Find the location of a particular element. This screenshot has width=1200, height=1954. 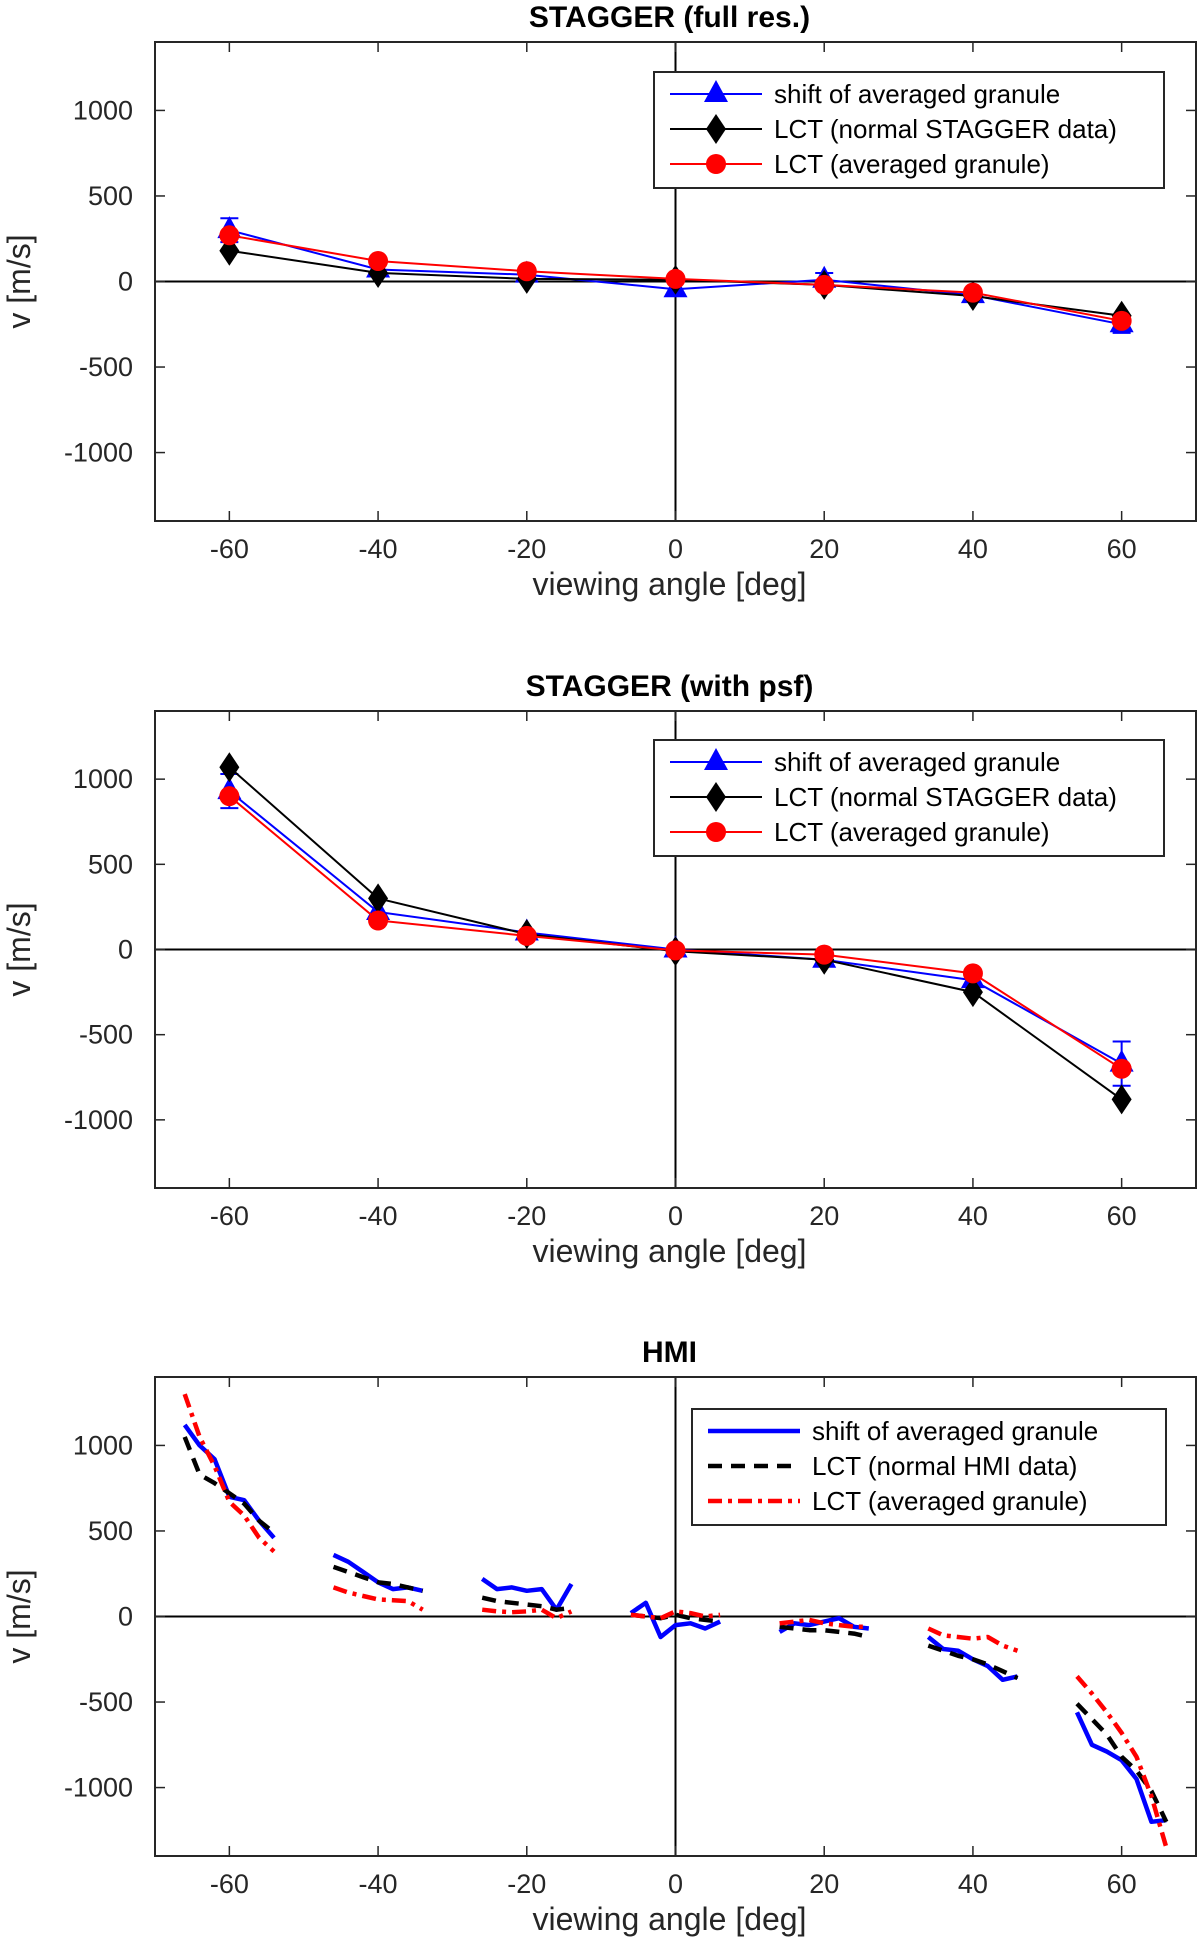

legend-box is located at coordinates (929, 1467).